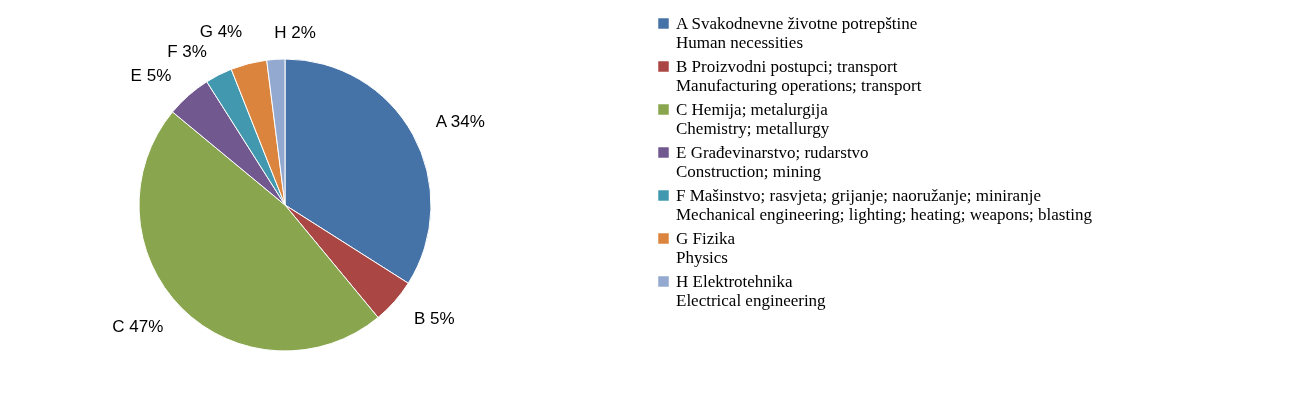 Image resolution: width=1299 pixels, height=415 pixels. I want to click on legend-label: F Mašinstvo; rasvjeta; grijanje; naoružanje; miniranje Mechanical engineering; lighting; heating; weapons; blasting, so click(884, 204).